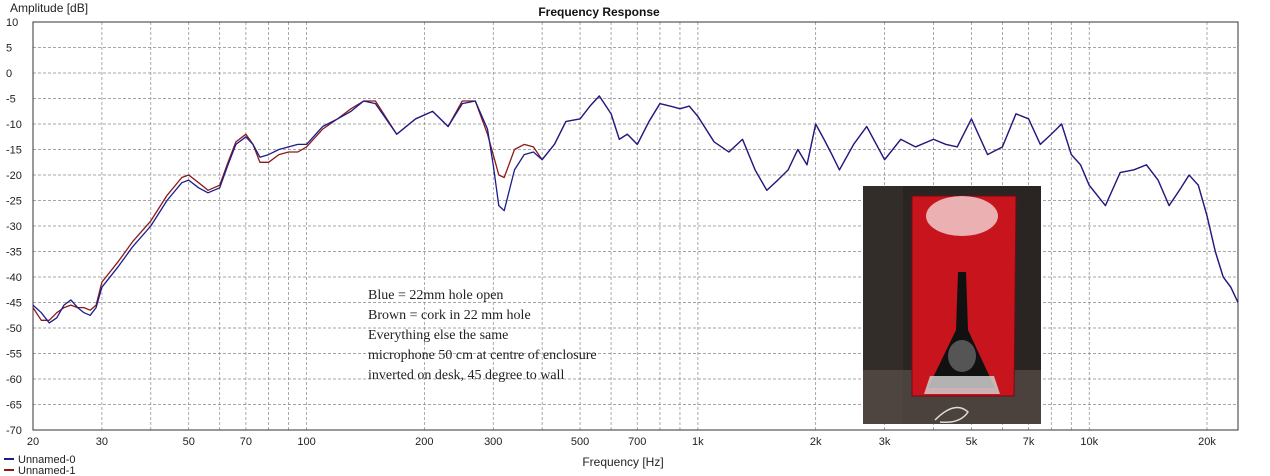 This screenshot has height=476, width=1270. Describe the element at coordinates (14, 406) in the screenshot. I see `y-tick-label: -65` at that location.